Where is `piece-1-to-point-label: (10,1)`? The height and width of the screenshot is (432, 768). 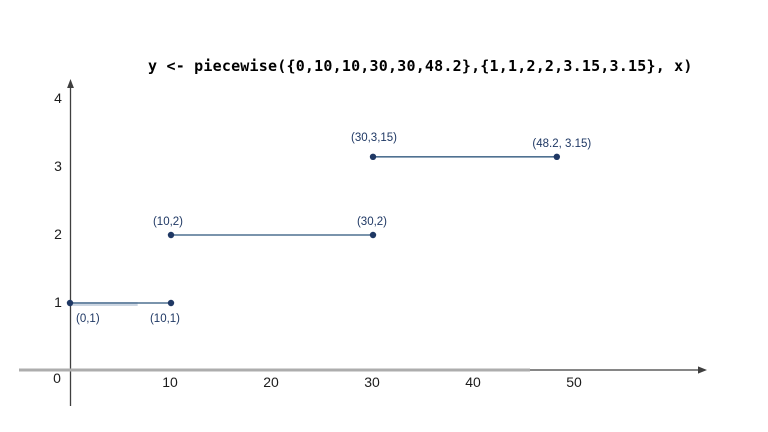 piece-1-to-point-label: (10,1) is located at coordinates (165, 319).